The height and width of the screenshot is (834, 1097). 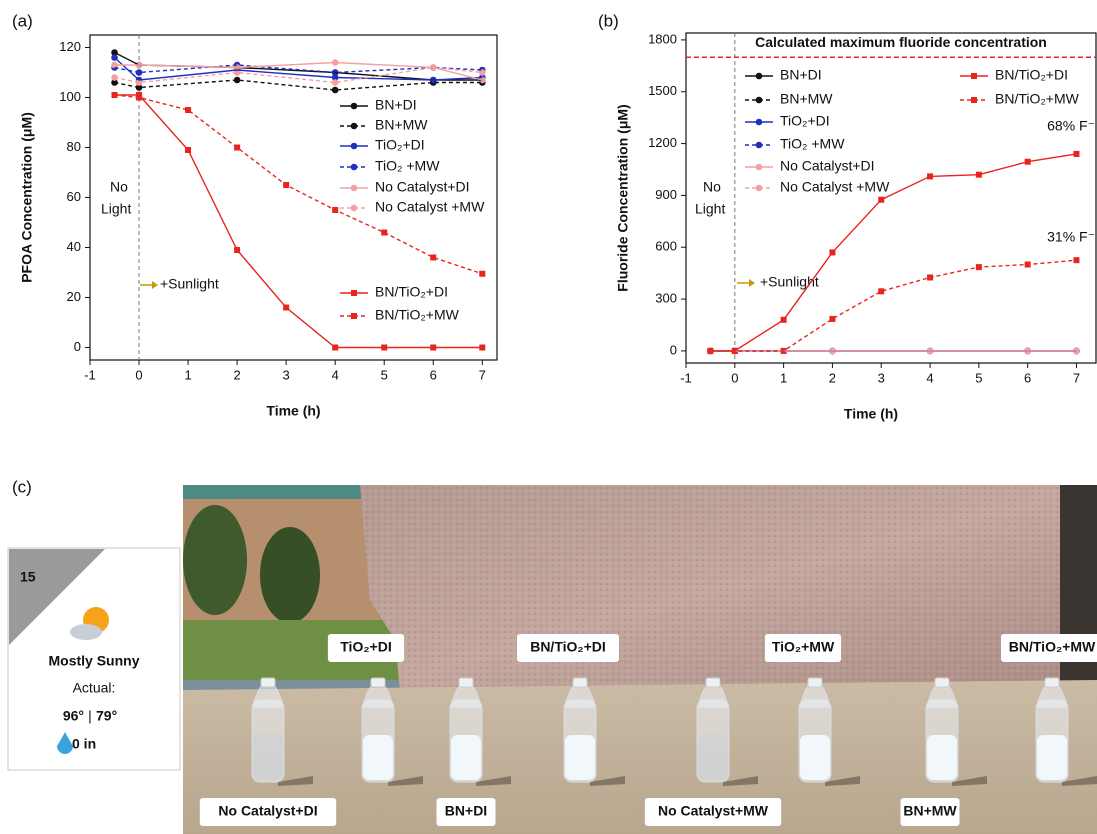 I want to click on actual-label: Actual:, so click(x=94, y=688).